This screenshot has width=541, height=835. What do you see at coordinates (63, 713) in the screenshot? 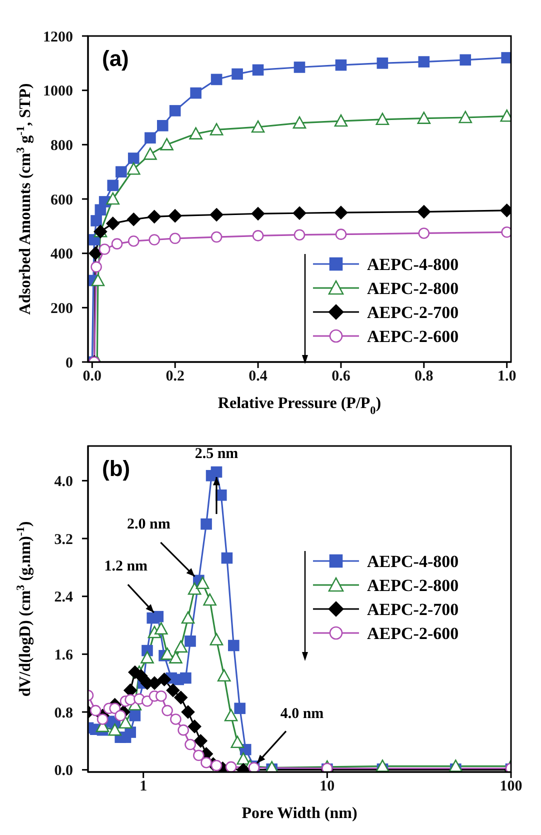
I see `y-tick-label: 0.8` at bounding box center [63, 713].